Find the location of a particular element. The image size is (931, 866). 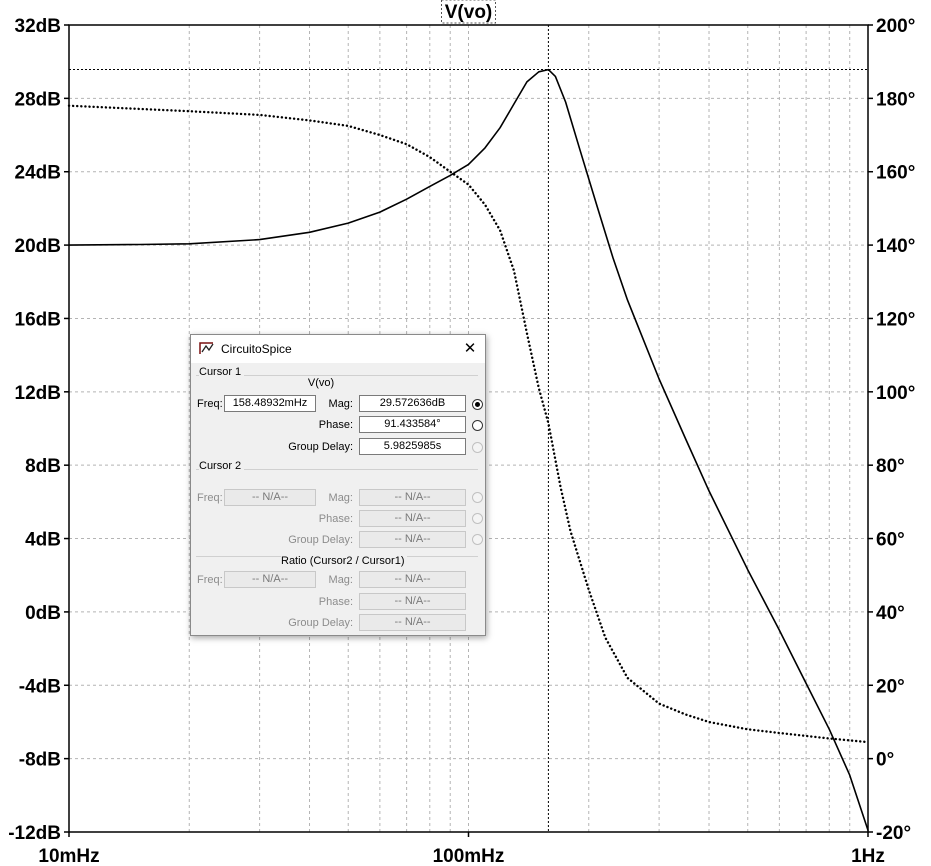

dialog-titlebar: CircuitoSpice ✕ is located at coordinates (338, 349).